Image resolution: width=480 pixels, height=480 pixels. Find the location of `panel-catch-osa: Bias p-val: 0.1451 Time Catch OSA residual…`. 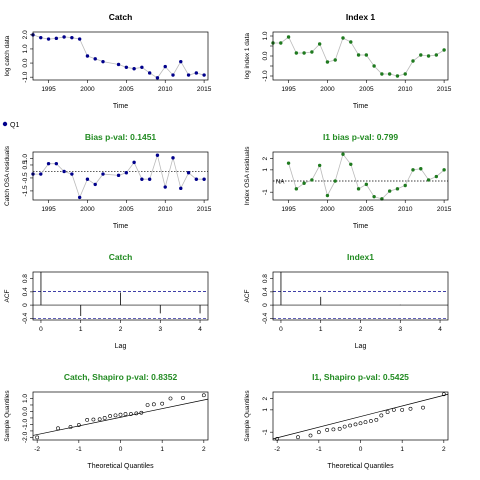

panel-catch-osa: Bias p-val: 0.1451 Time Catch OSA residual… is located at coordinates (108, 181).